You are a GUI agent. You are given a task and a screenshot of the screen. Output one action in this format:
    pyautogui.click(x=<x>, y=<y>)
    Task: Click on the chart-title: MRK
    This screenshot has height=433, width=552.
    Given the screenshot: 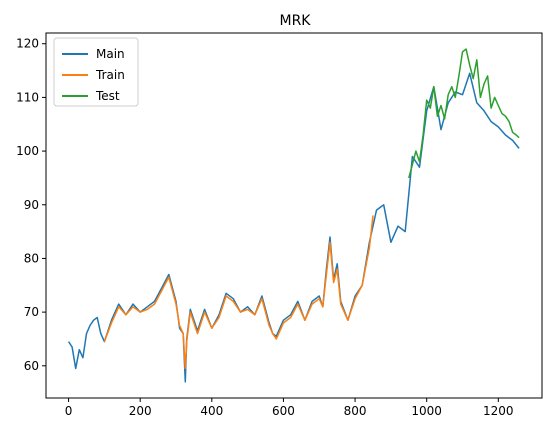 What is the action you would take?
    pyautogui.click(x=296, y=21)
    